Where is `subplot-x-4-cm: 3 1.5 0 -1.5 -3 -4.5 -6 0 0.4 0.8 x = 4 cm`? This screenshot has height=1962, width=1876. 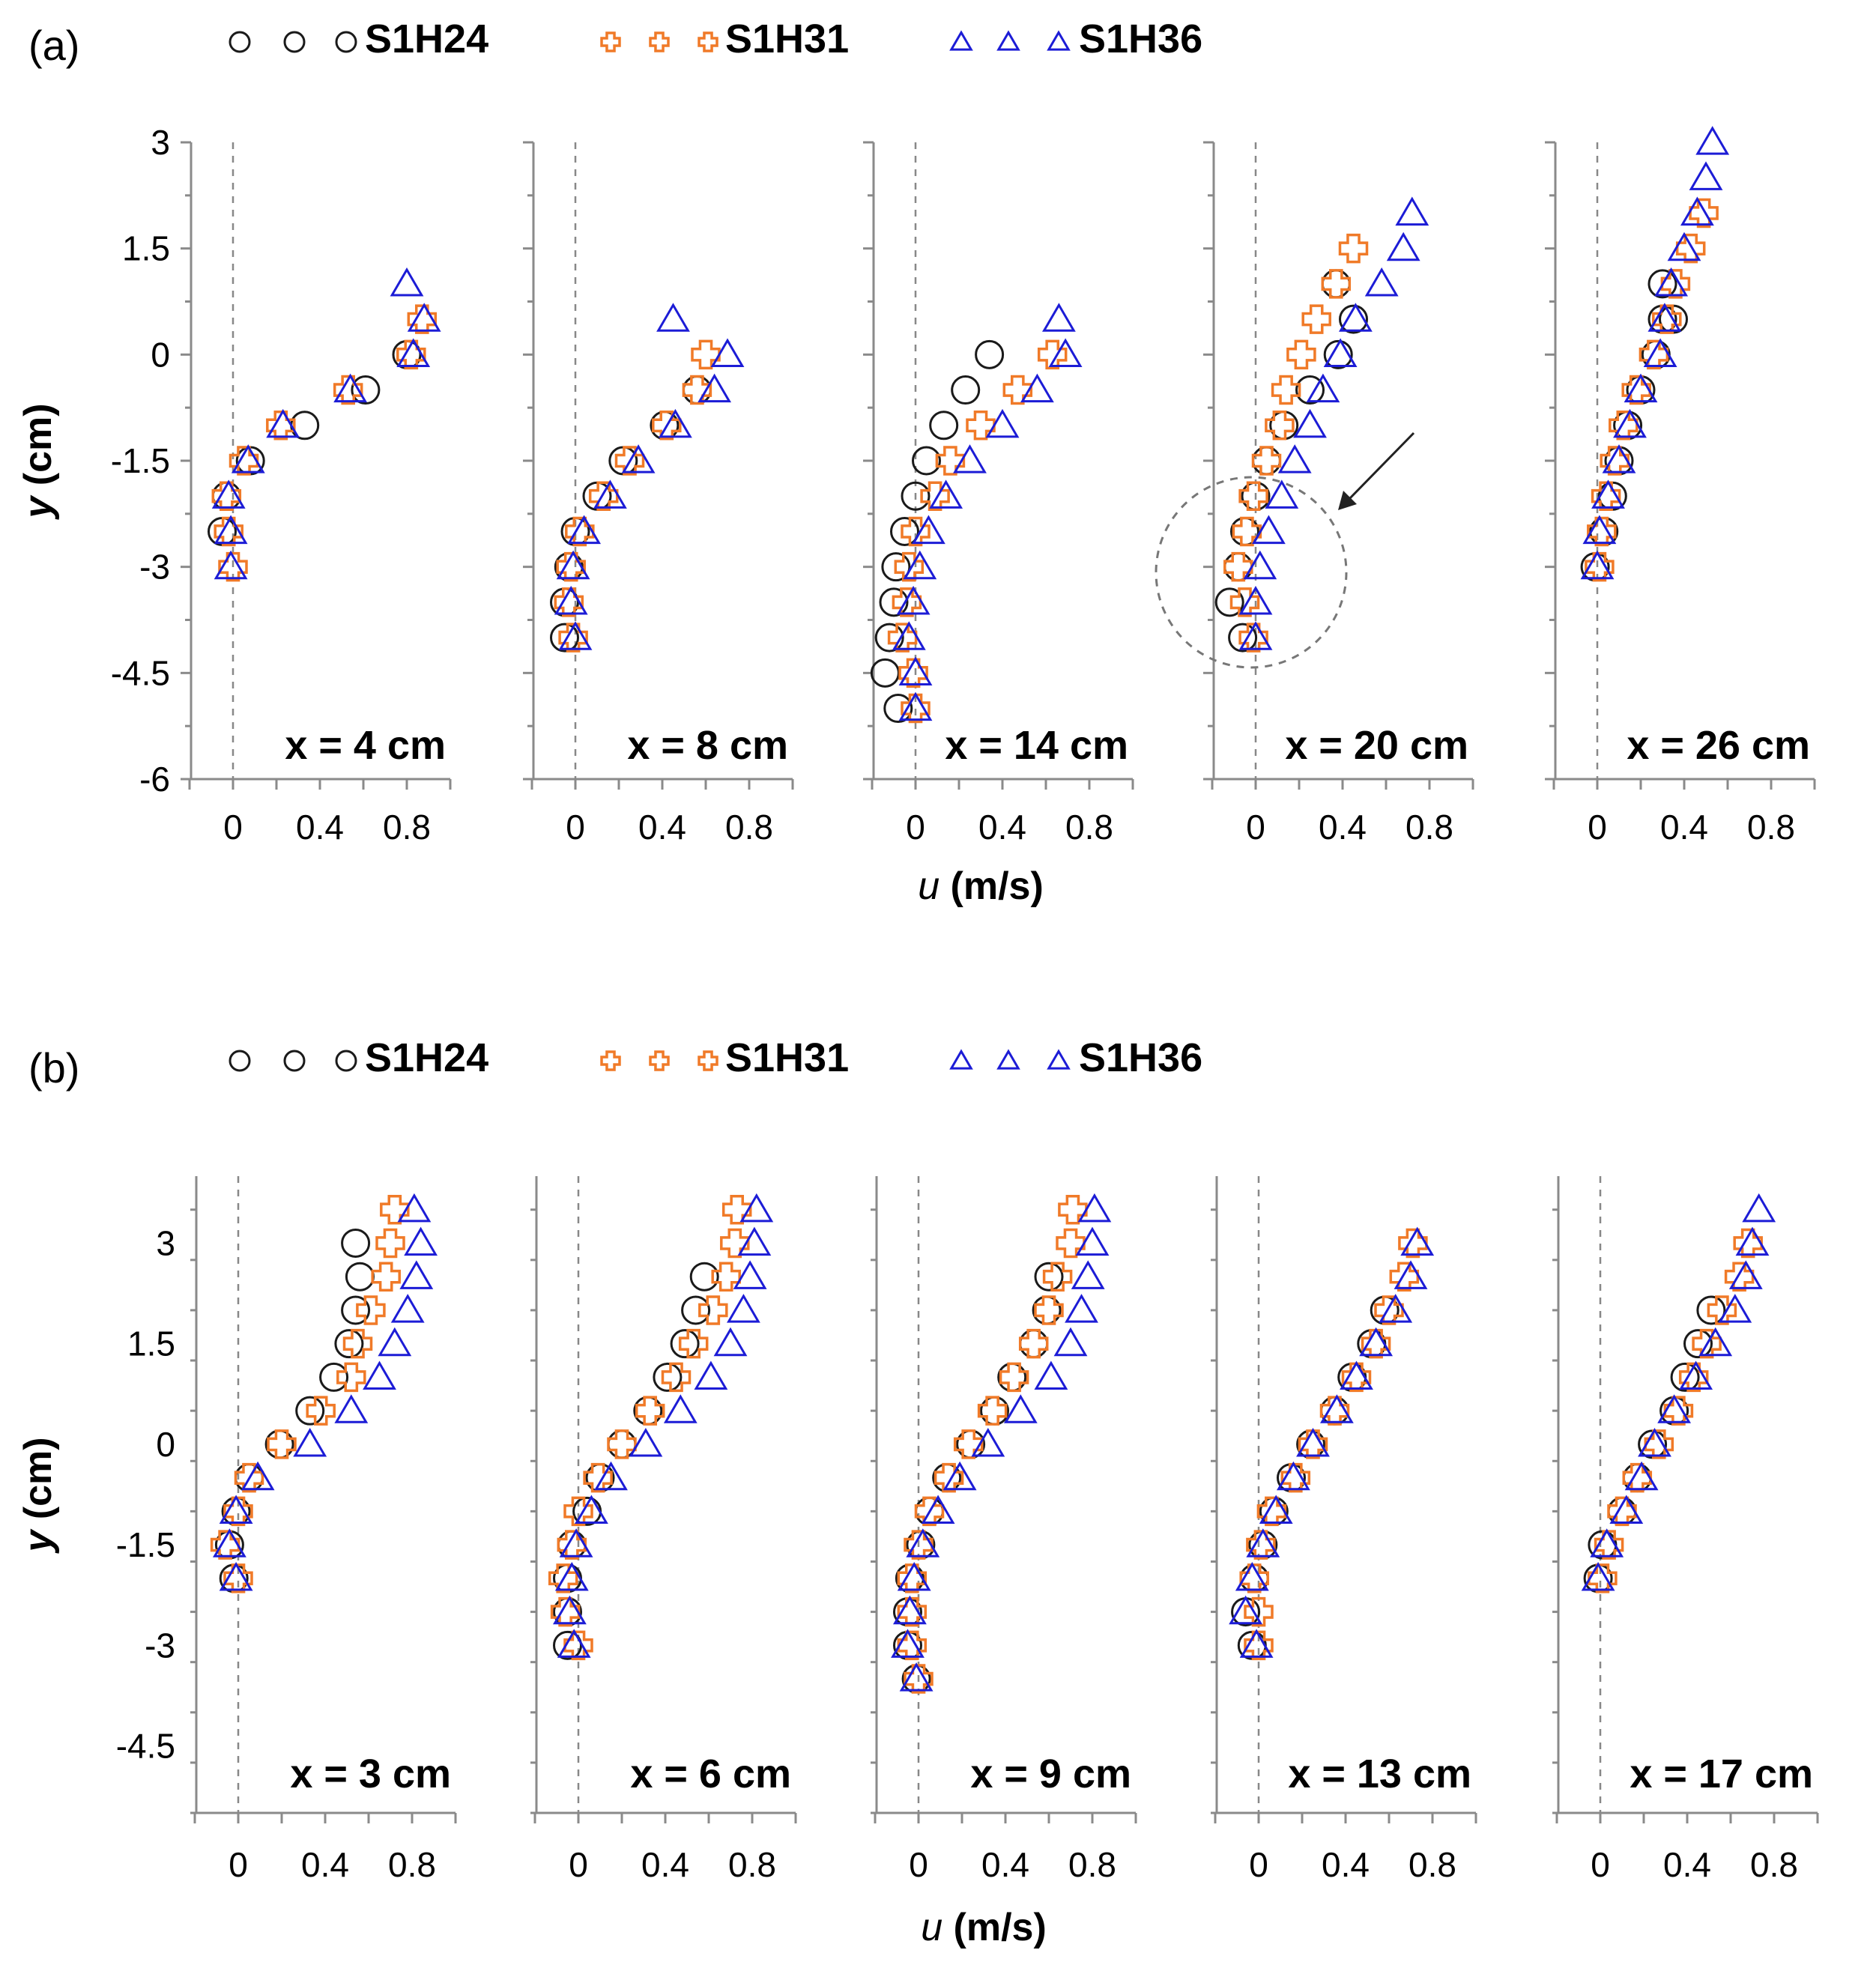
subplot-x-4-cm: 3 1.5 0 -1.5 -3 -4.5 -6 0 0.4 0.8 x = 4 cm is located at coordinates (282, 485).